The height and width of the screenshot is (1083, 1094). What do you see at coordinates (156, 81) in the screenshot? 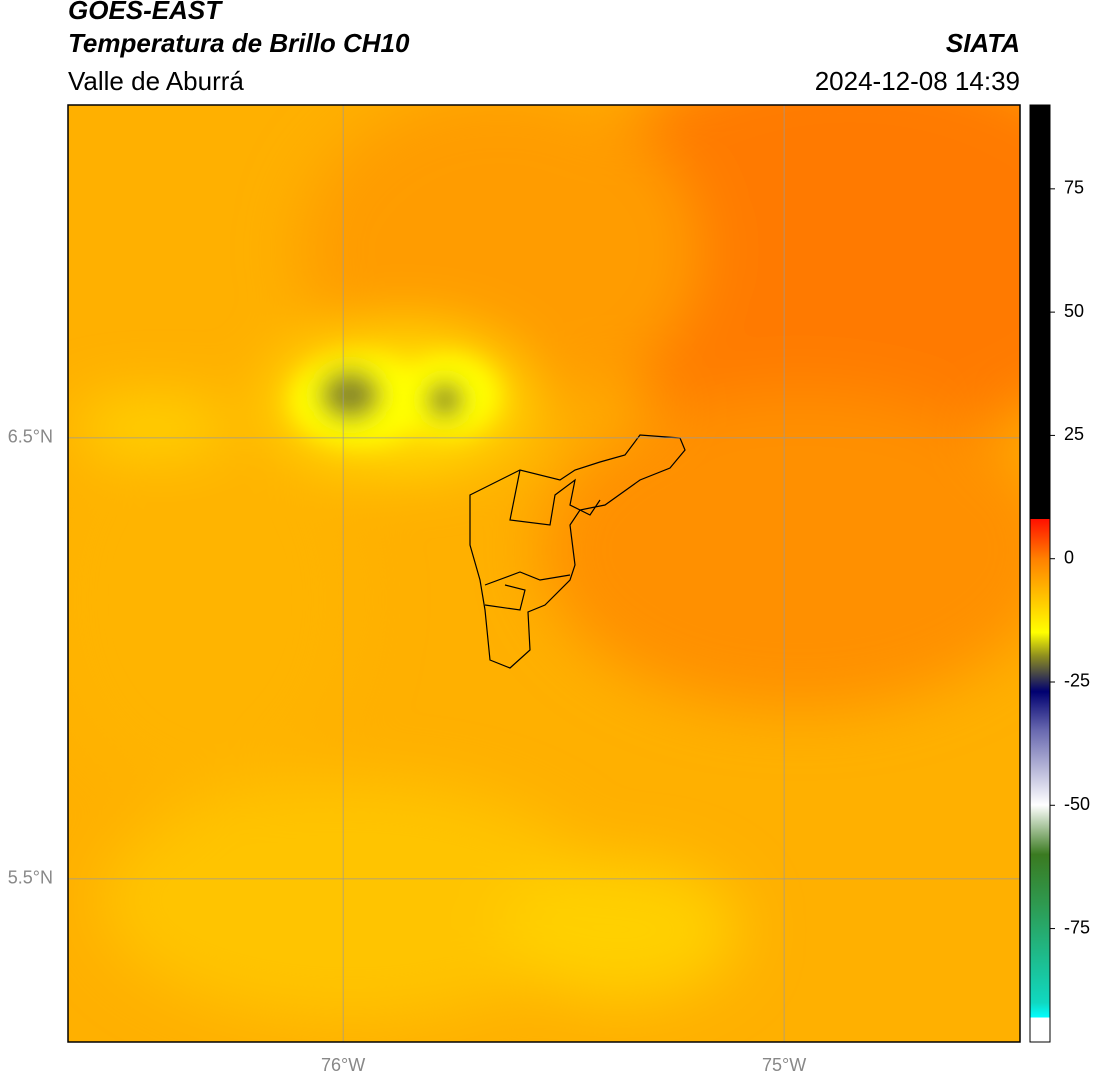
I see `region: Valle de Aburrá` at bounding box center [156, 81].